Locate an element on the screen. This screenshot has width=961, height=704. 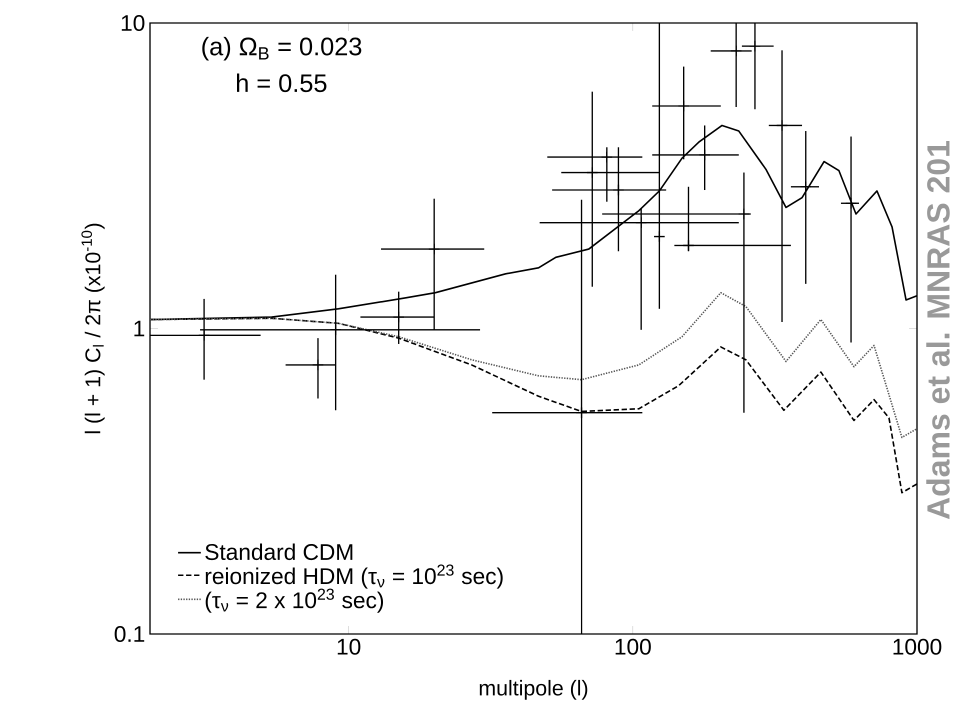
x-tick-label: 1000 is located at coordinates (918, 646).